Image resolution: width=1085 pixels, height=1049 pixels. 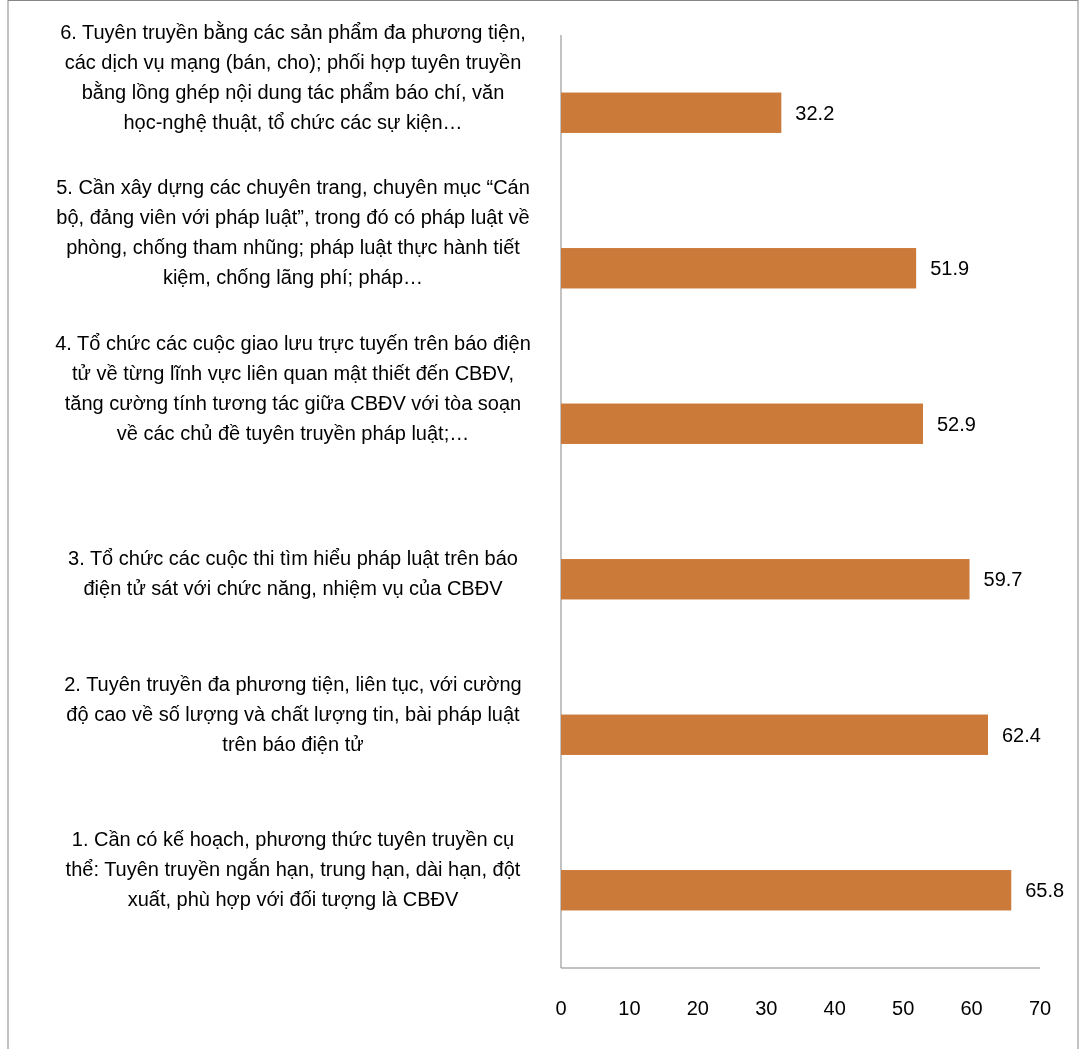 I want to click on x-tick-label: 70, so click(x=1040, y=1008).